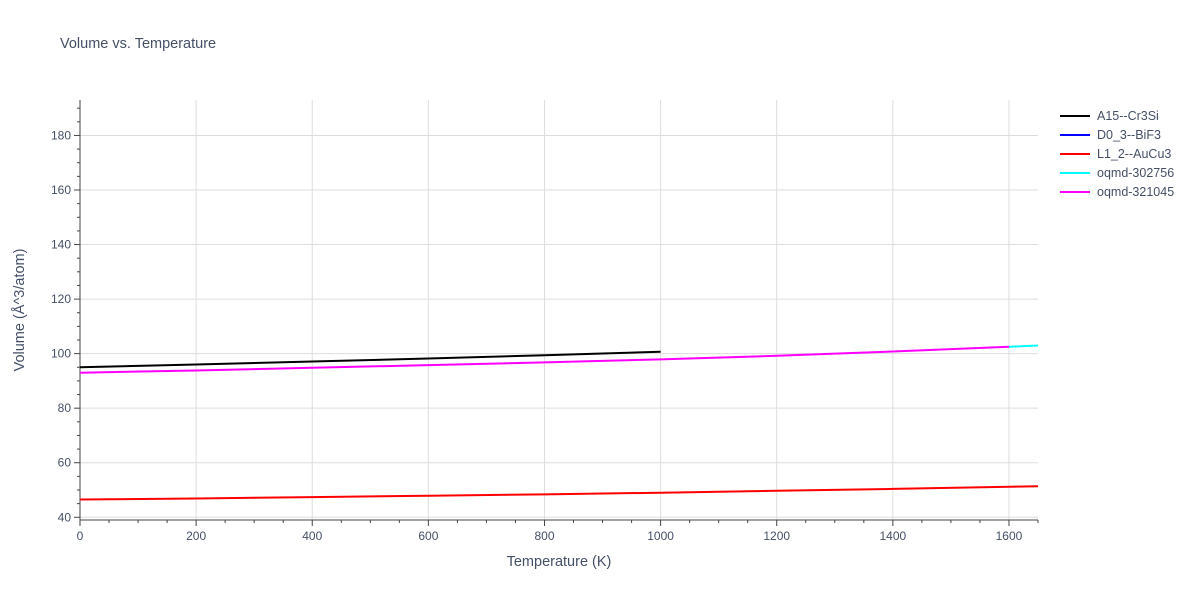 Image resolution: width=1200 pixels, height=600 pixels. I want to click on y-tick-label: 160, so click(61, 190).